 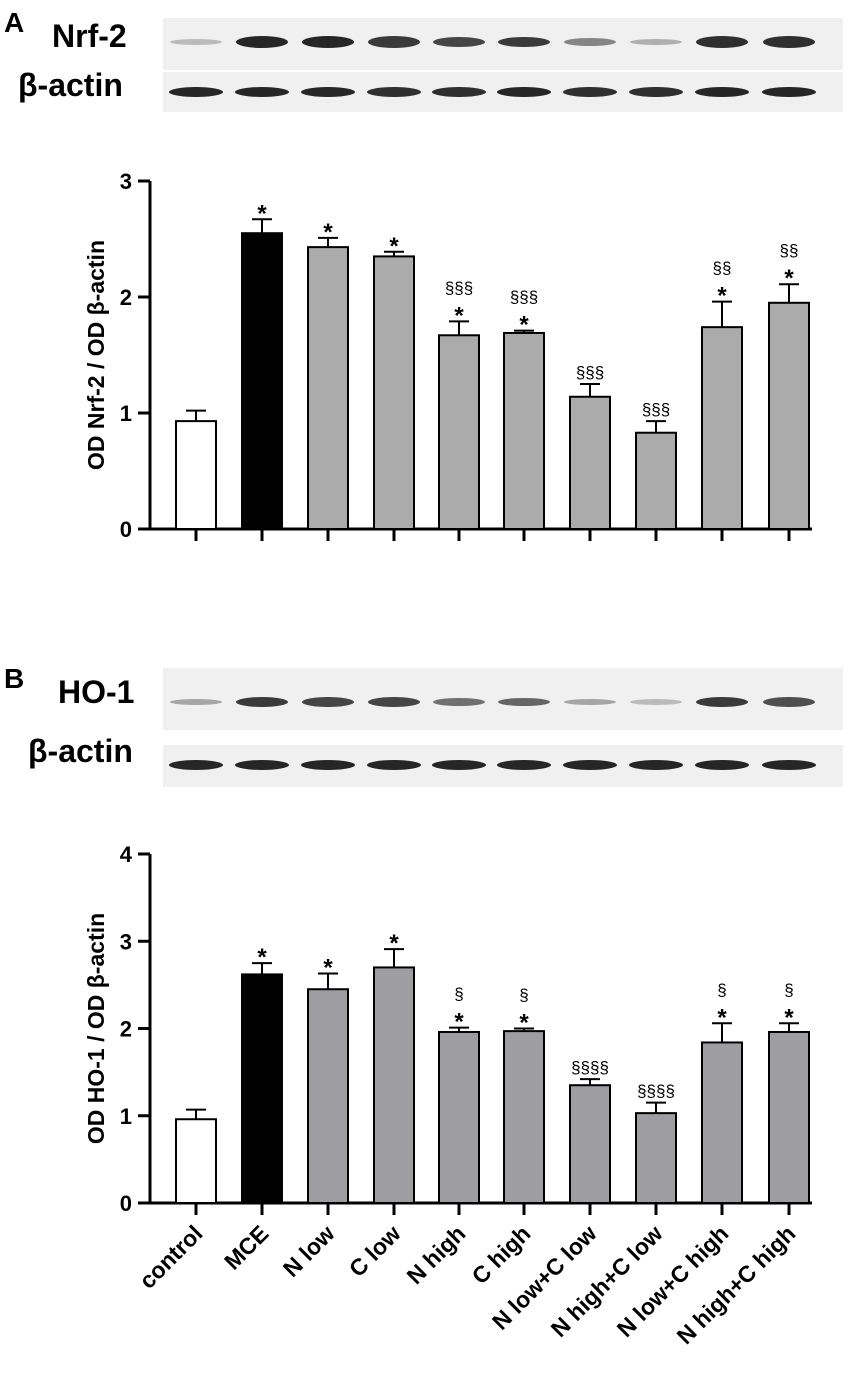 What do you see at coordinates (96, 1028) in the screenshot?
I see `y-axis-label: OD HO-1 / OD β-actin` at bounding box center [96, 1028].